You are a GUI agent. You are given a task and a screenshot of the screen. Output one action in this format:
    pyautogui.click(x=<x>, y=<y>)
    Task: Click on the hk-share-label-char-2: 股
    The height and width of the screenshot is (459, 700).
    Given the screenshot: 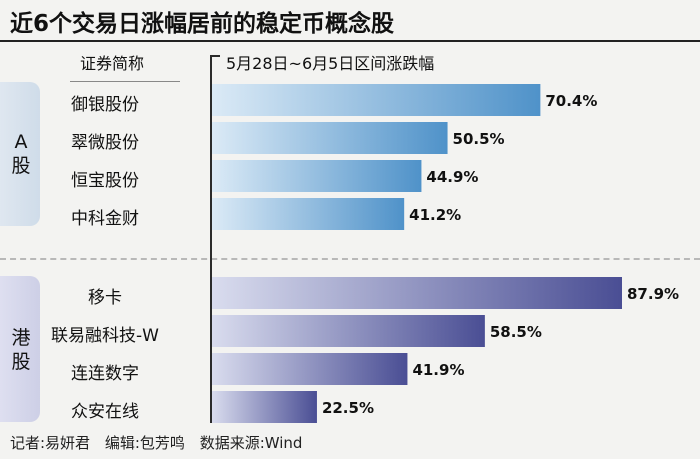 What is the action you would take?
    pyautogui.click(x=21, y=362)
    